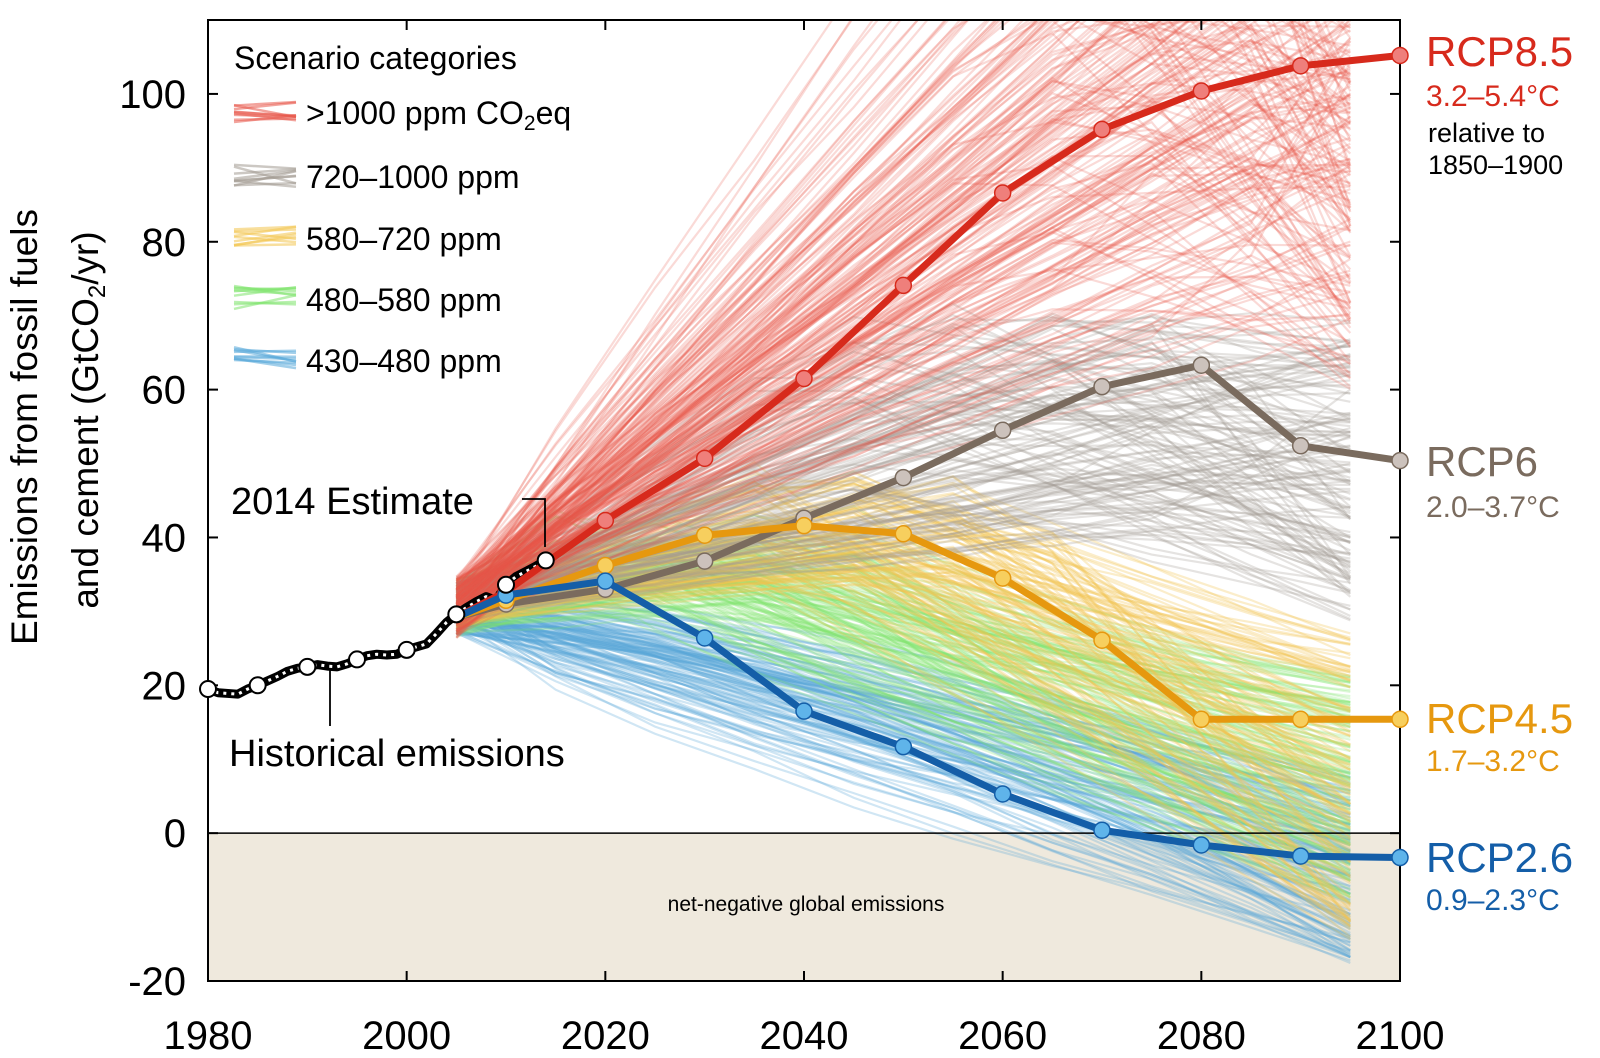 The height and width of the screenshot is (1058, 1600). Describe the element at coordinates (152, 538) in the screenshot. I see `y-axis-tick-labels: -20 0 20 40 60 80 100` at that location.